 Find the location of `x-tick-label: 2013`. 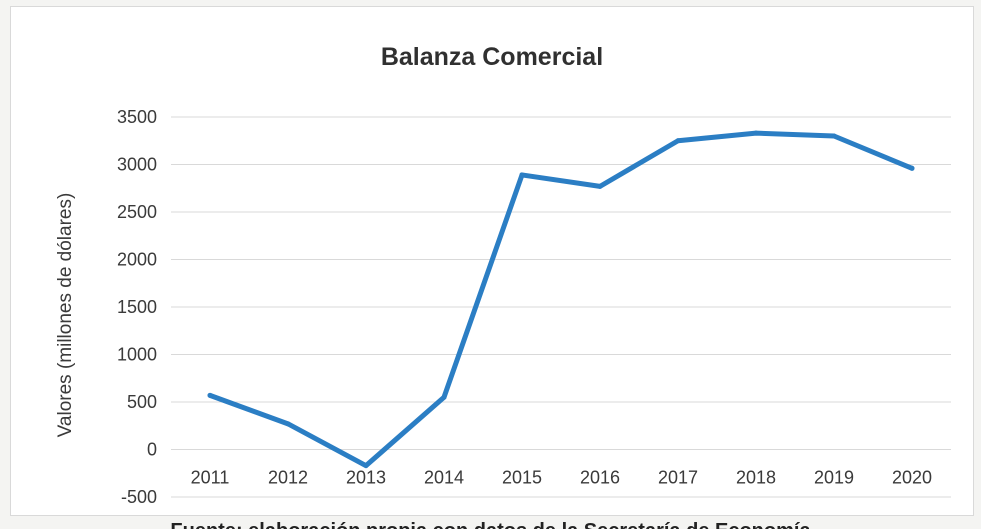

x-tick-label: 2013 is located at coordinates (366, 478).